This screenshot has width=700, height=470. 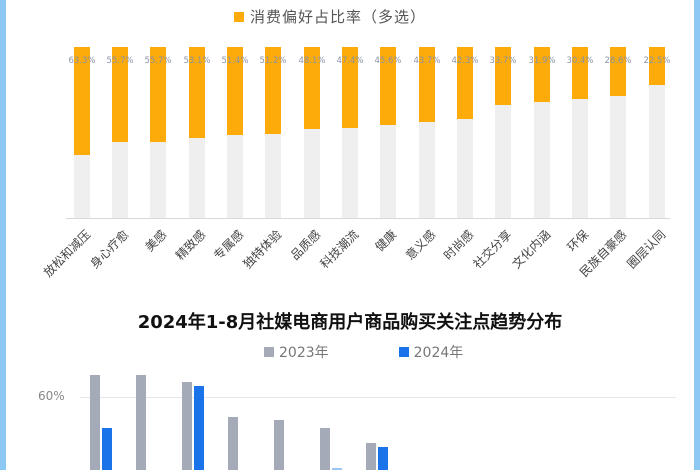 What do you see at coordinates (542, 61) in the screenshot?
I see `value-label: 31.9%` at bounding box center [542, 61].